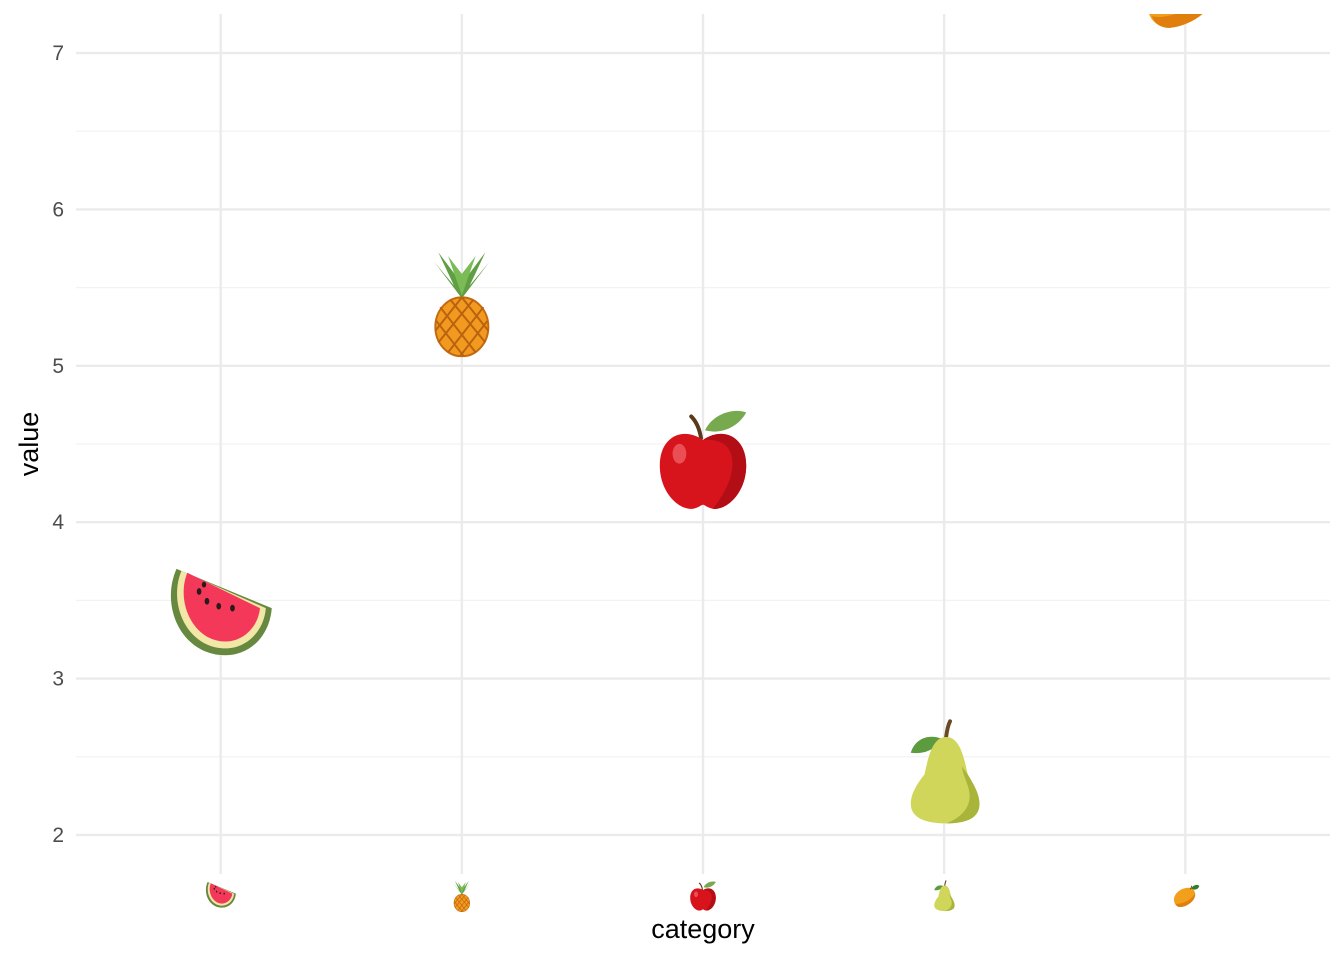 The height and width of the screenshot is (960, 1344). What do you see at coordinates (1186, 896) in the screenshot?
I see `x-tick-mango-icon` at bounding box center [1186, 896].